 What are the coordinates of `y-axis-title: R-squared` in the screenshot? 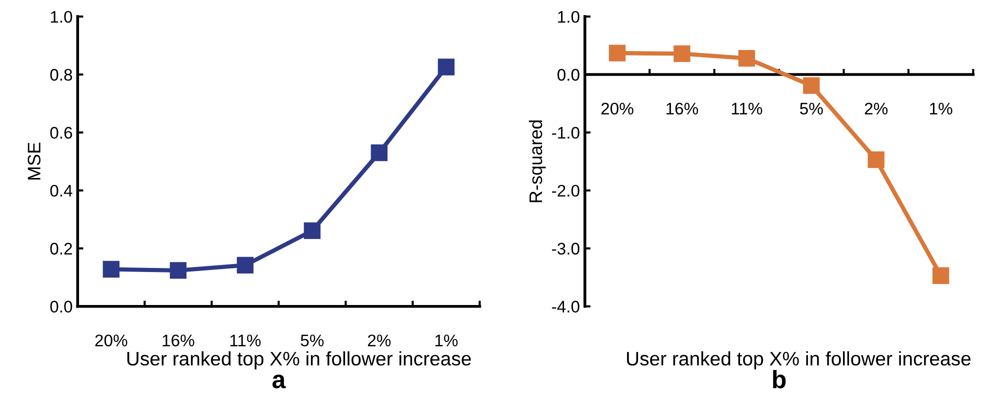 It's located at (537, 161).